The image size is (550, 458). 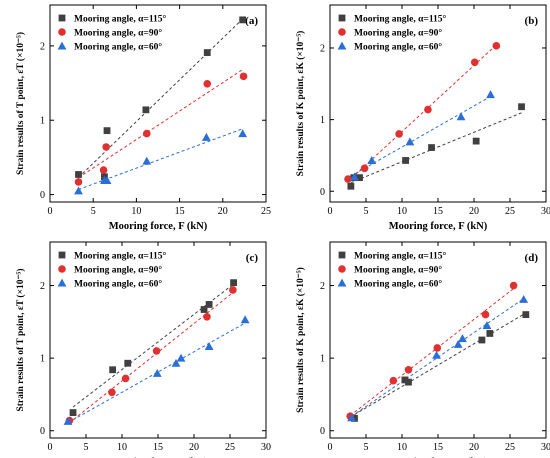 I want to click on panel-label: (d), so click(x=532, y=258).